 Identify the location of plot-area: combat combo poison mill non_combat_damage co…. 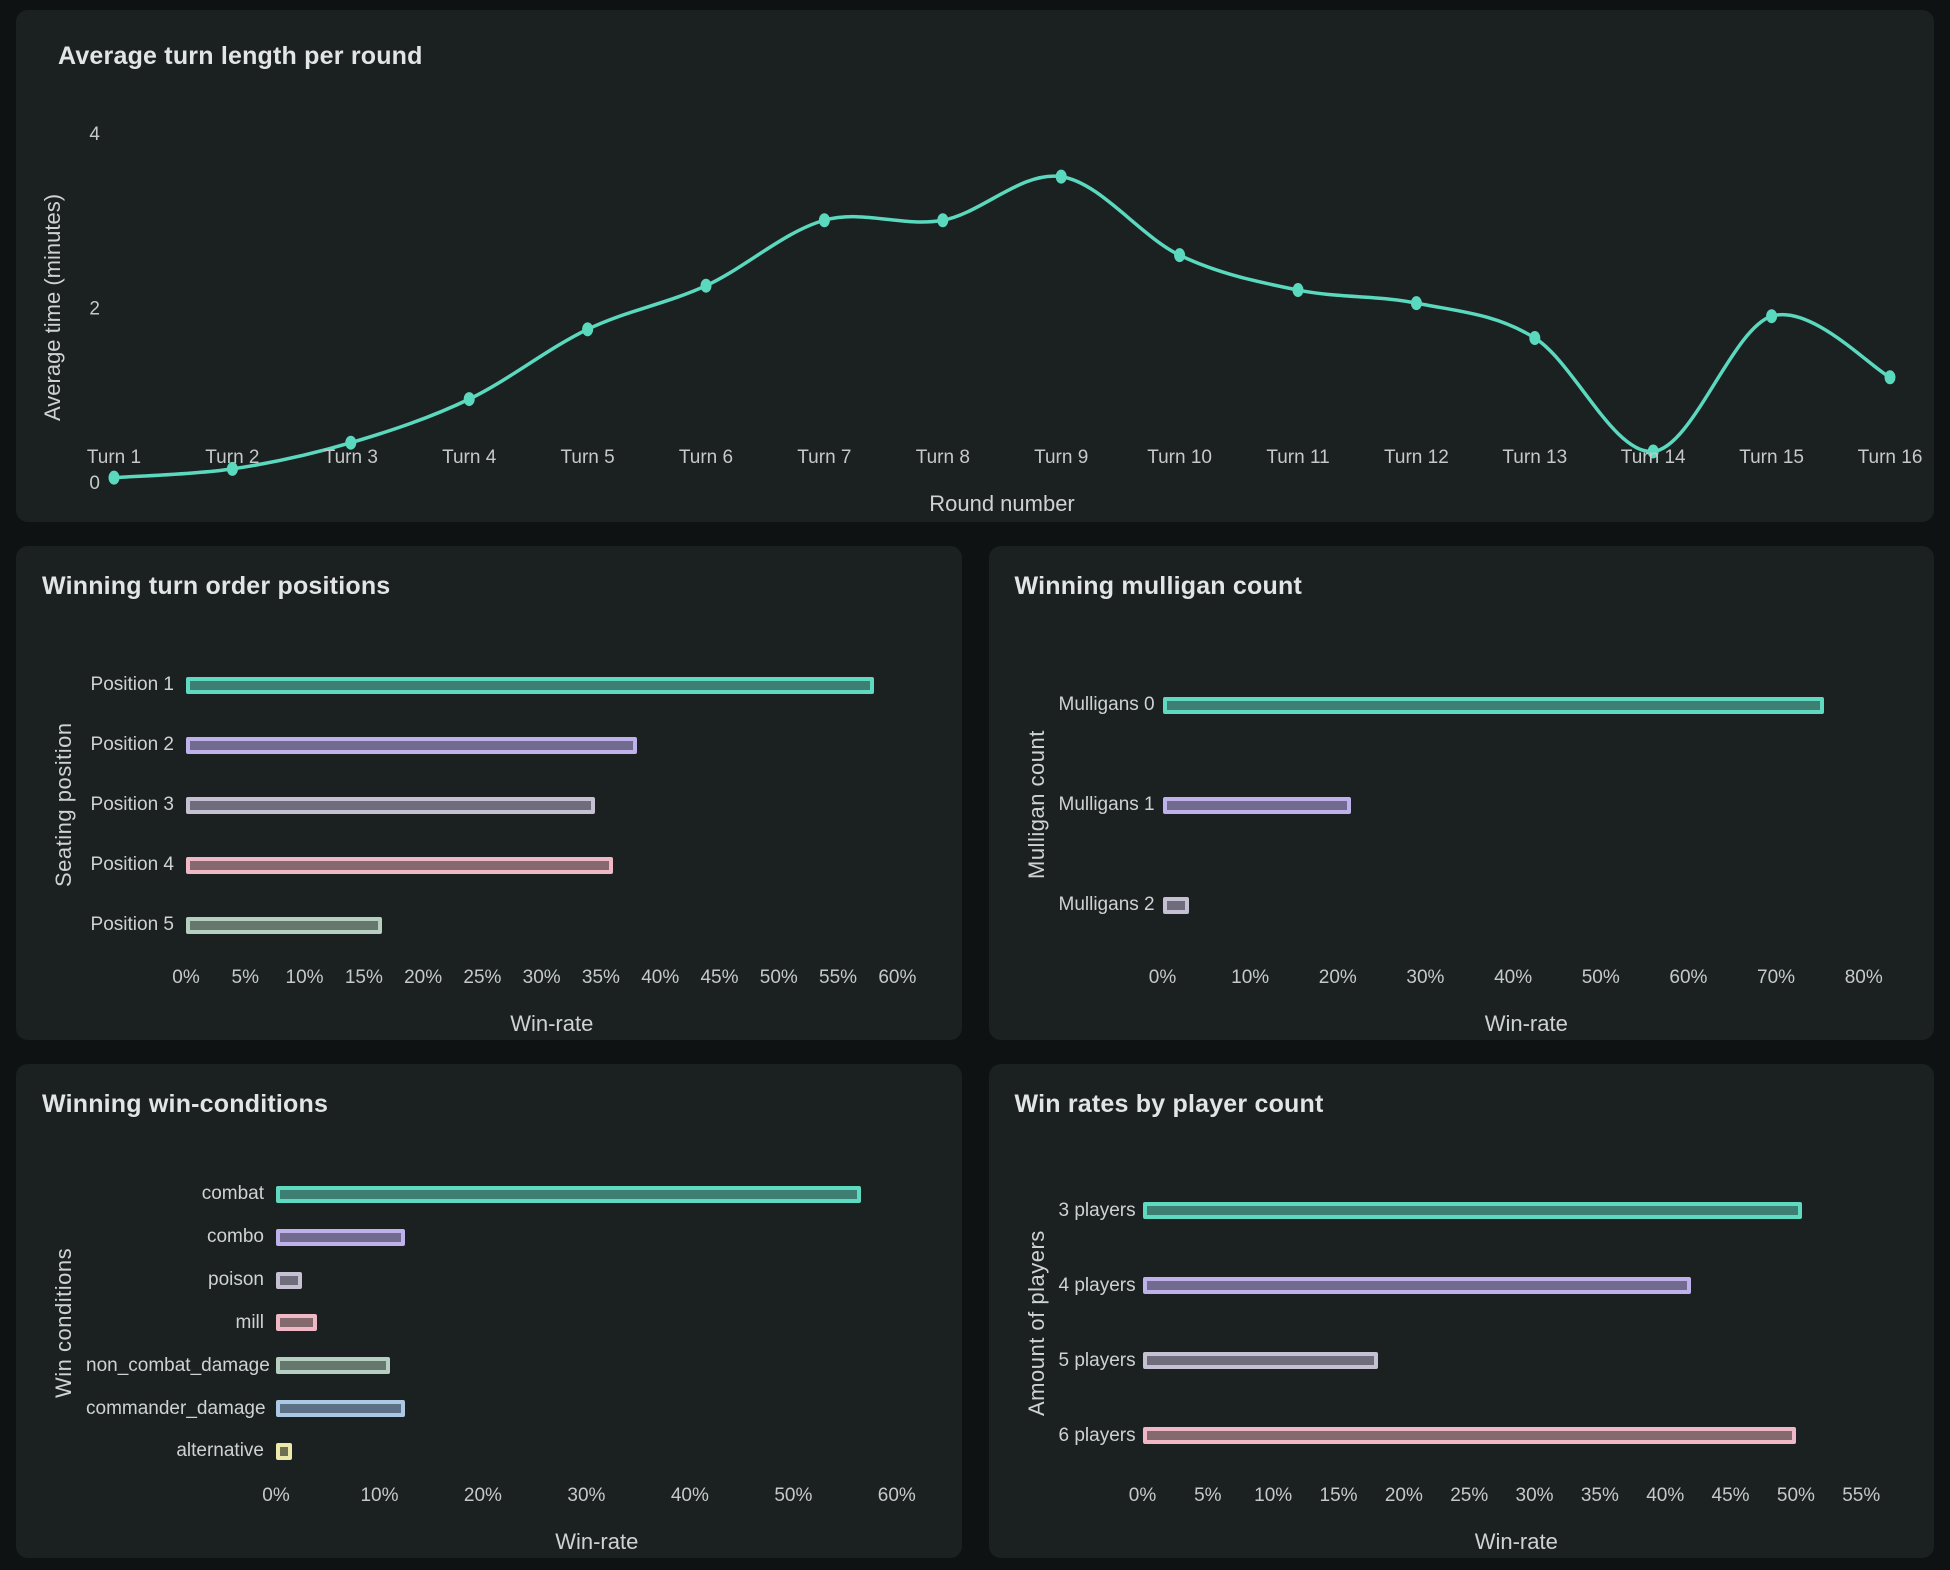
(512, 1323).